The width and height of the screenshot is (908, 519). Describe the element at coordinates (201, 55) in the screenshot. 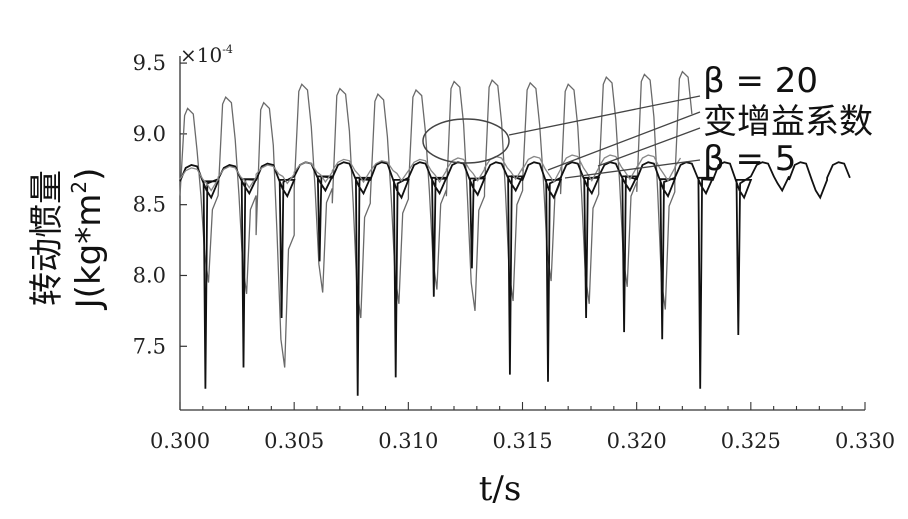

I see `y-multiplier-base: ×10` at that location.